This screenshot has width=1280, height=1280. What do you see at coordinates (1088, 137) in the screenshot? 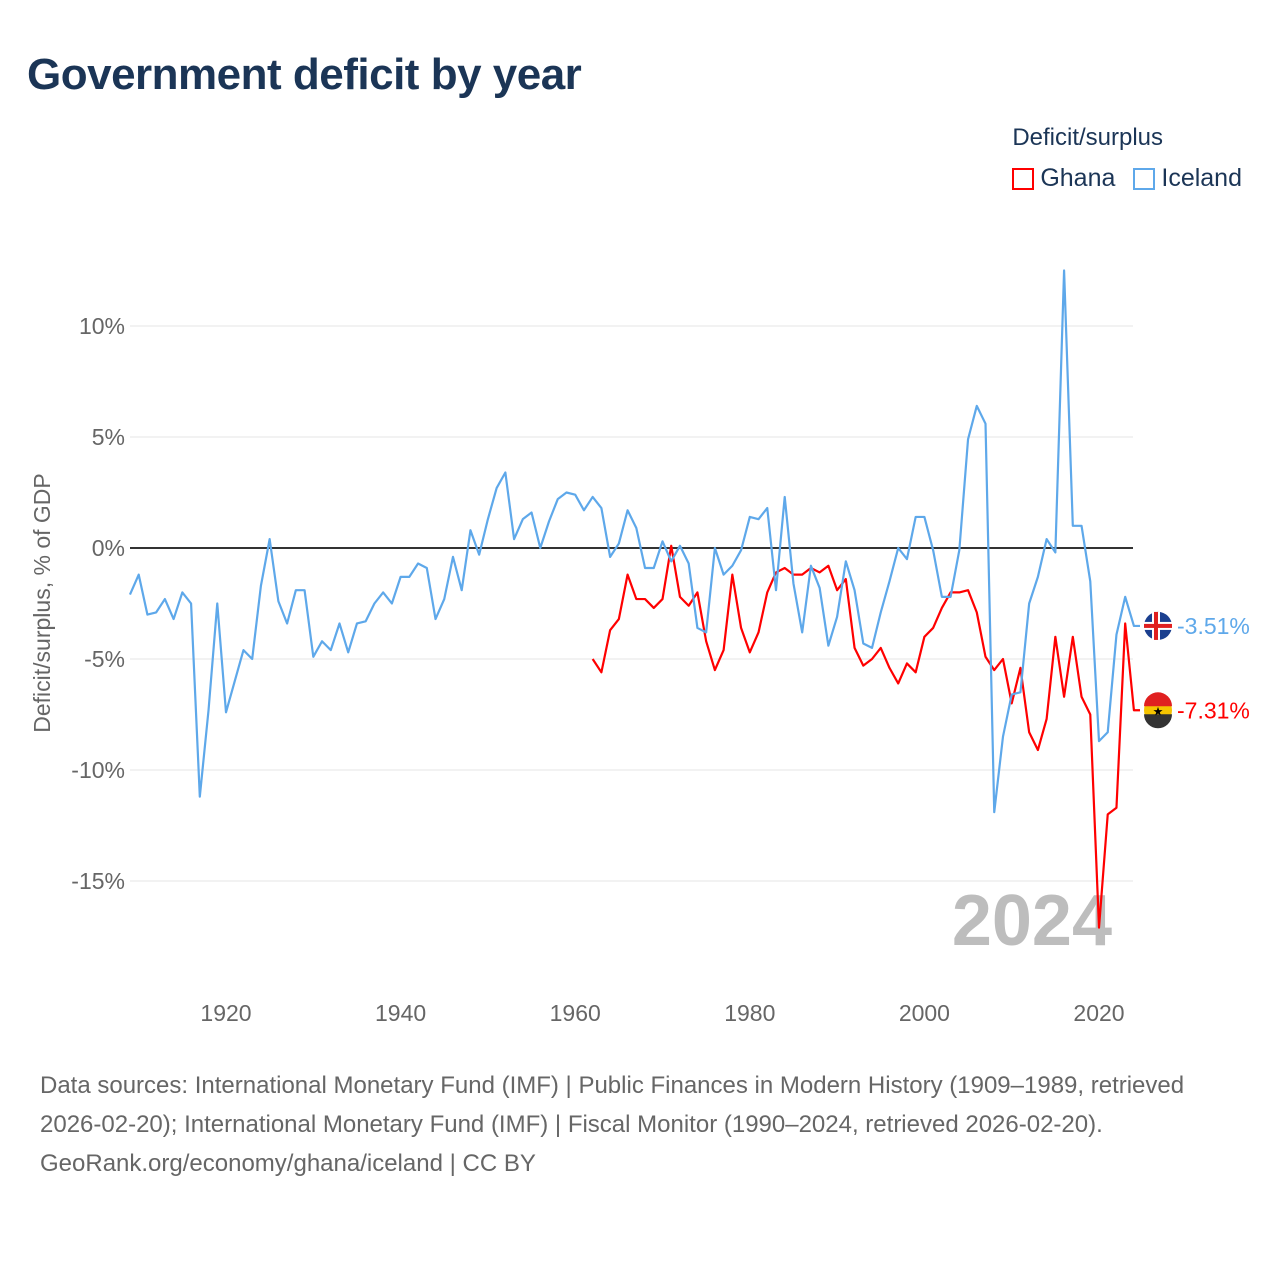
I see `legend-title: Deficit/surplus` at bounding box center [1088, 137].